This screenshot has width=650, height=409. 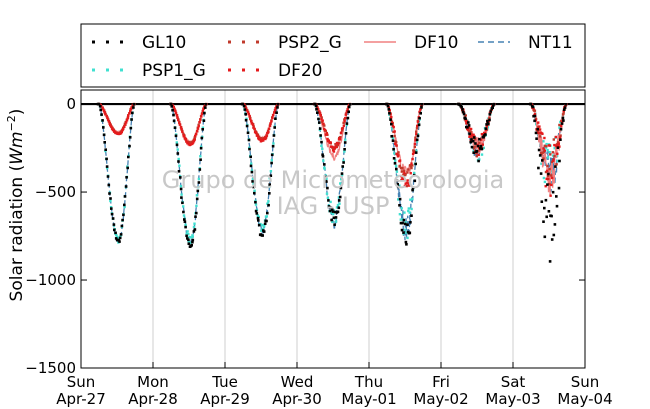 What do you see at coordinates (71, 104) in the screenshot?
I see `y-tick-label-0: 0` at bounding box center [71, 104].